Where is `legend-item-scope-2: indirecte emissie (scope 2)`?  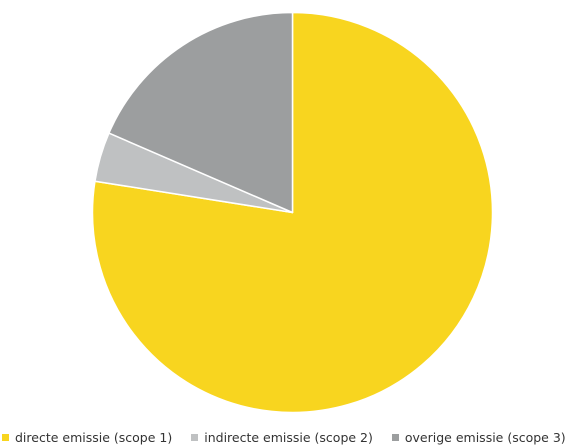 legend-item-scope-2: indirecte emissie (scope 2) is located at coordinates (282, 437).